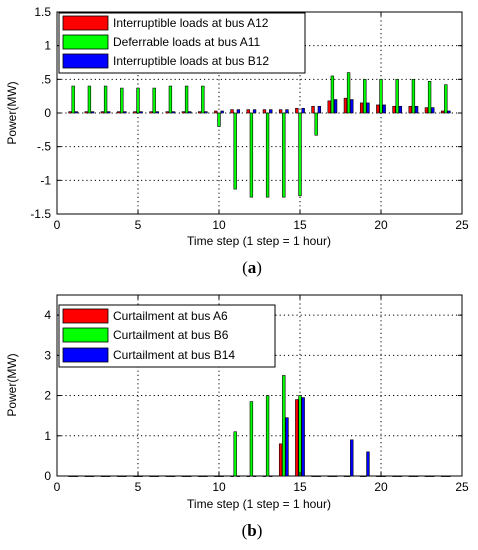  Describe the element at coordinates (449, 112) in the screenshot. I see `bar-a-s2-x24` at that location.